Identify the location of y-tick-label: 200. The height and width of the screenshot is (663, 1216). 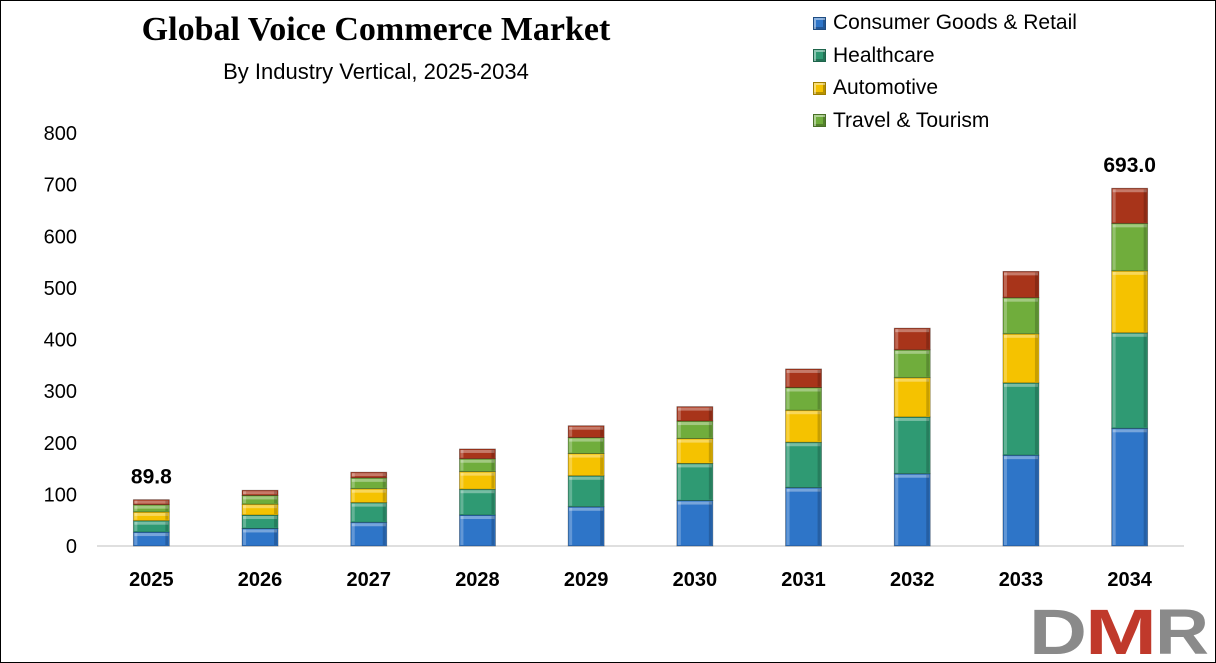
(60, 444).